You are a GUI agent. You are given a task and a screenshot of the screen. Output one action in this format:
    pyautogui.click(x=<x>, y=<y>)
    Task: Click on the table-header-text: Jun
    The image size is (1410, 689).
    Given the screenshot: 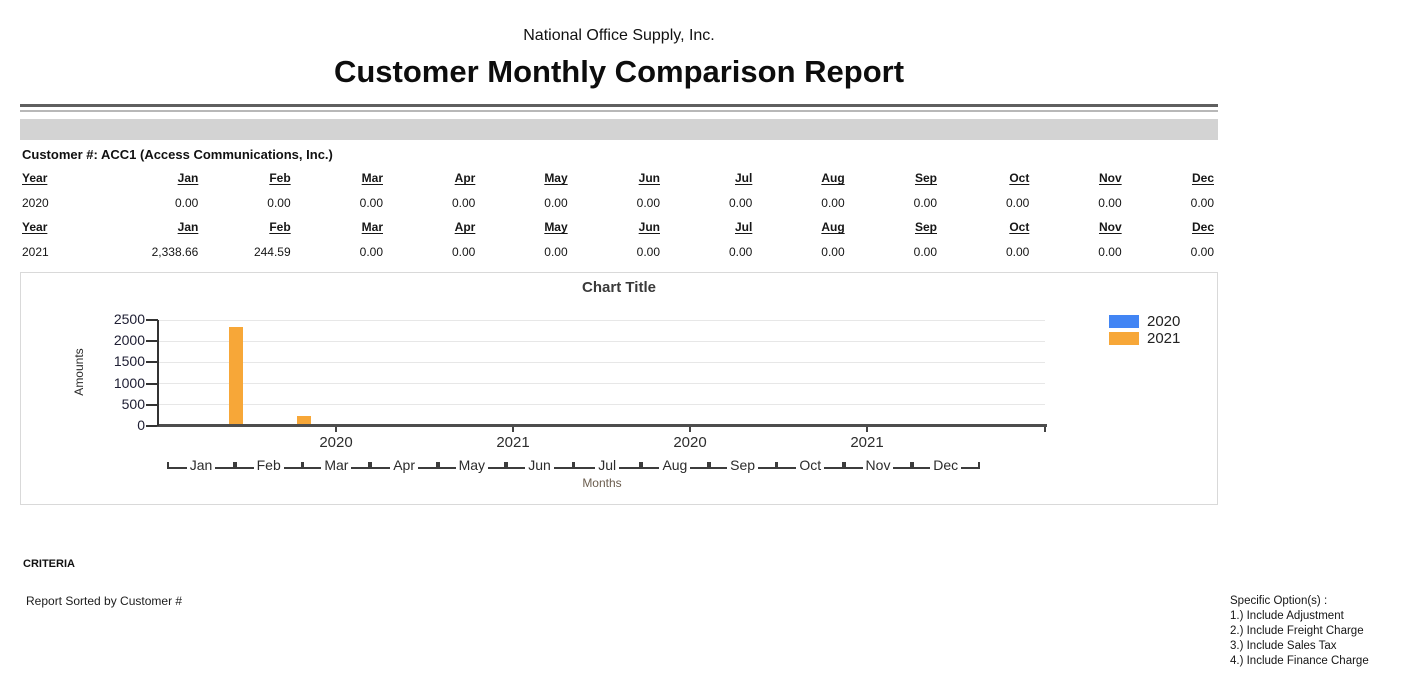 What is the action you would take?
    pyautogui.click(x=649, y=227)
    